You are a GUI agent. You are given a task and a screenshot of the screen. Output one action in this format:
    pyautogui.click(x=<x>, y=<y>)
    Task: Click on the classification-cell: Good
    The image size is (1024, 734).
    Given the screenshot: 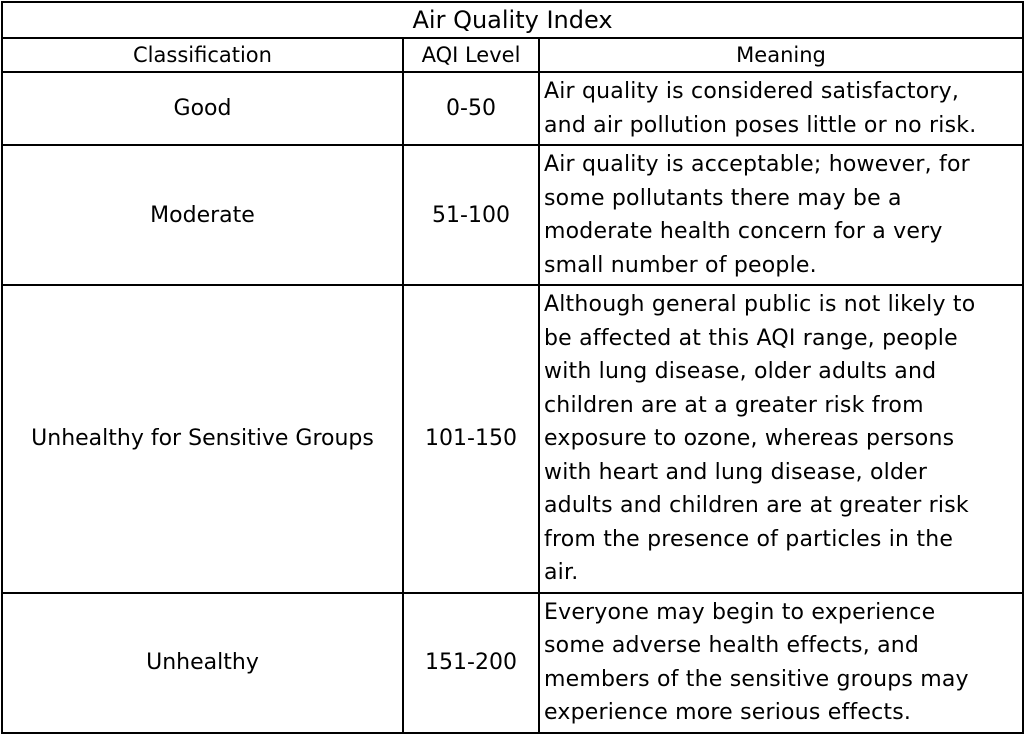 What is the action you would take?
    pyautogui.click(x=202, y=108)
    